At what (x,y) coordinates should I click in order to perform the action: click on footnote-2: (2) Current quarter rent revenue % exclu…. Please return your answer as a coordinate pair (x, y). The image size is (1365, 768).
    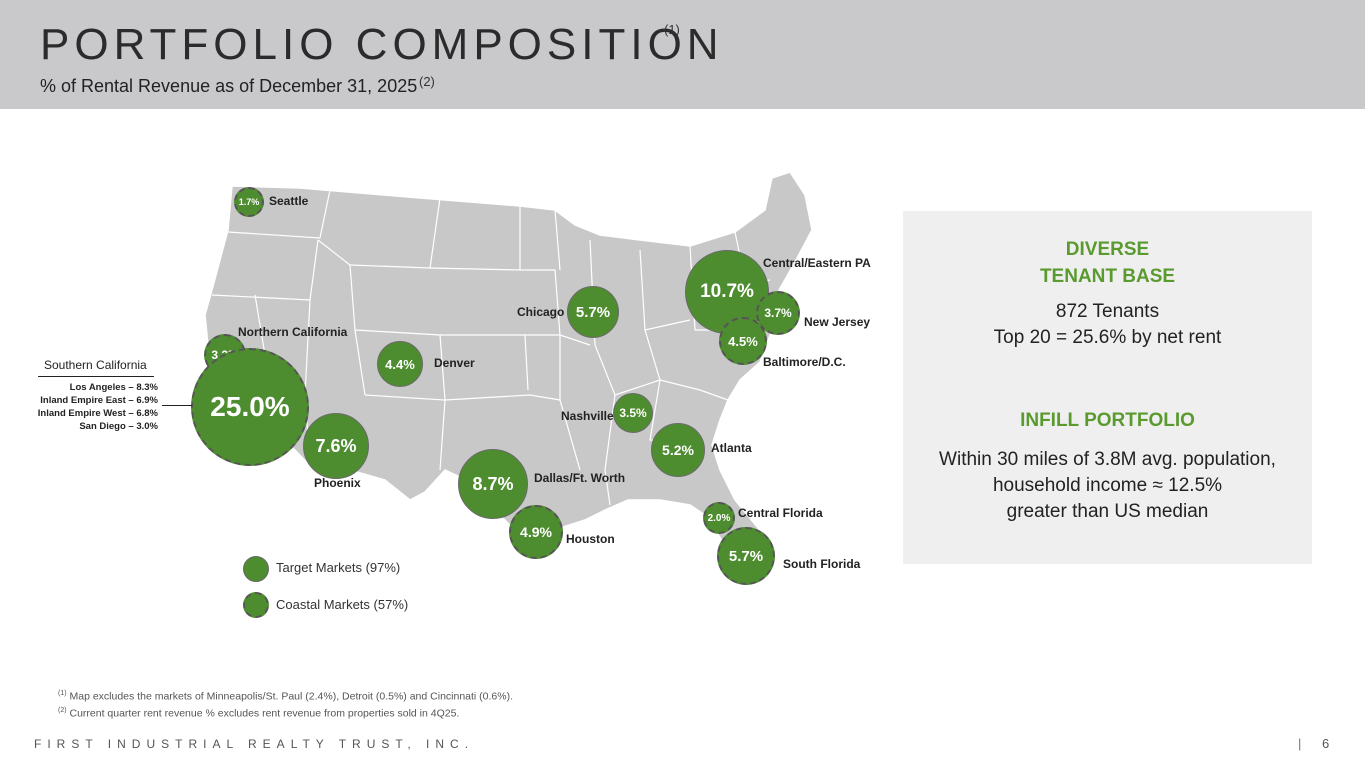
    Looking at the image, I should click on (259, 713).